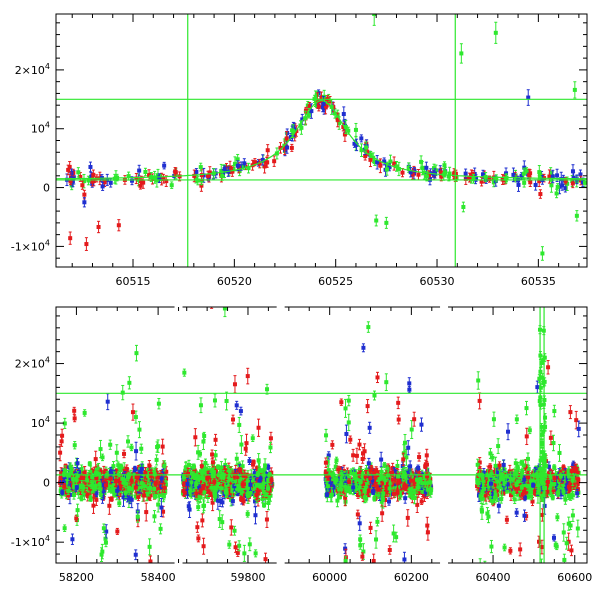  Describe the element at coordinates (280, 563) in the screenshot. I see `axis-break` at that location.